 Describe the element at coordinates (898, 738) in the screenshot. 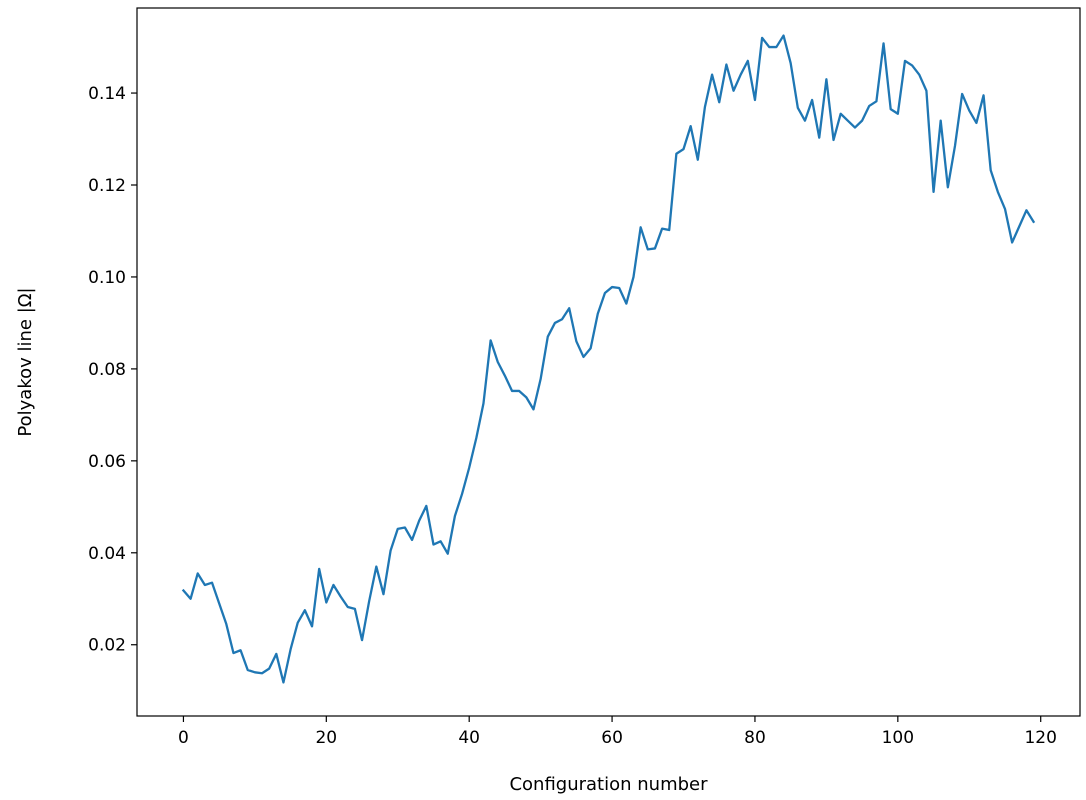

I see `x-tick-label: 100` at that location.